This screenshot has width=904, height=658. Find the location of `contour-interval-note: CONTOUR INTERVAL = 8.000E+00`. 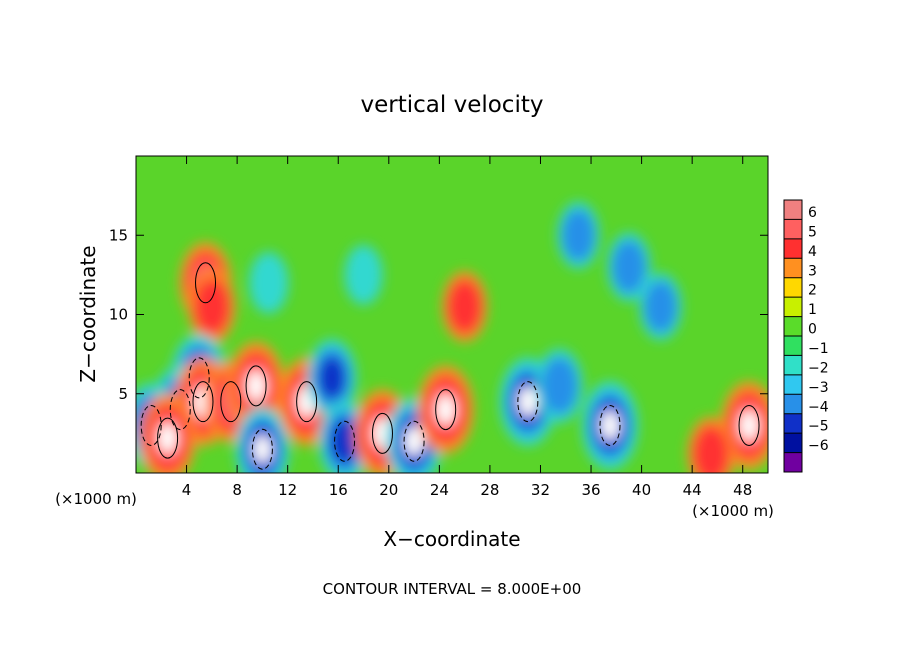

contour-interval-note: CONTOUR INTERVAL = 8.000E+00 is located at coordinates (452, 589).